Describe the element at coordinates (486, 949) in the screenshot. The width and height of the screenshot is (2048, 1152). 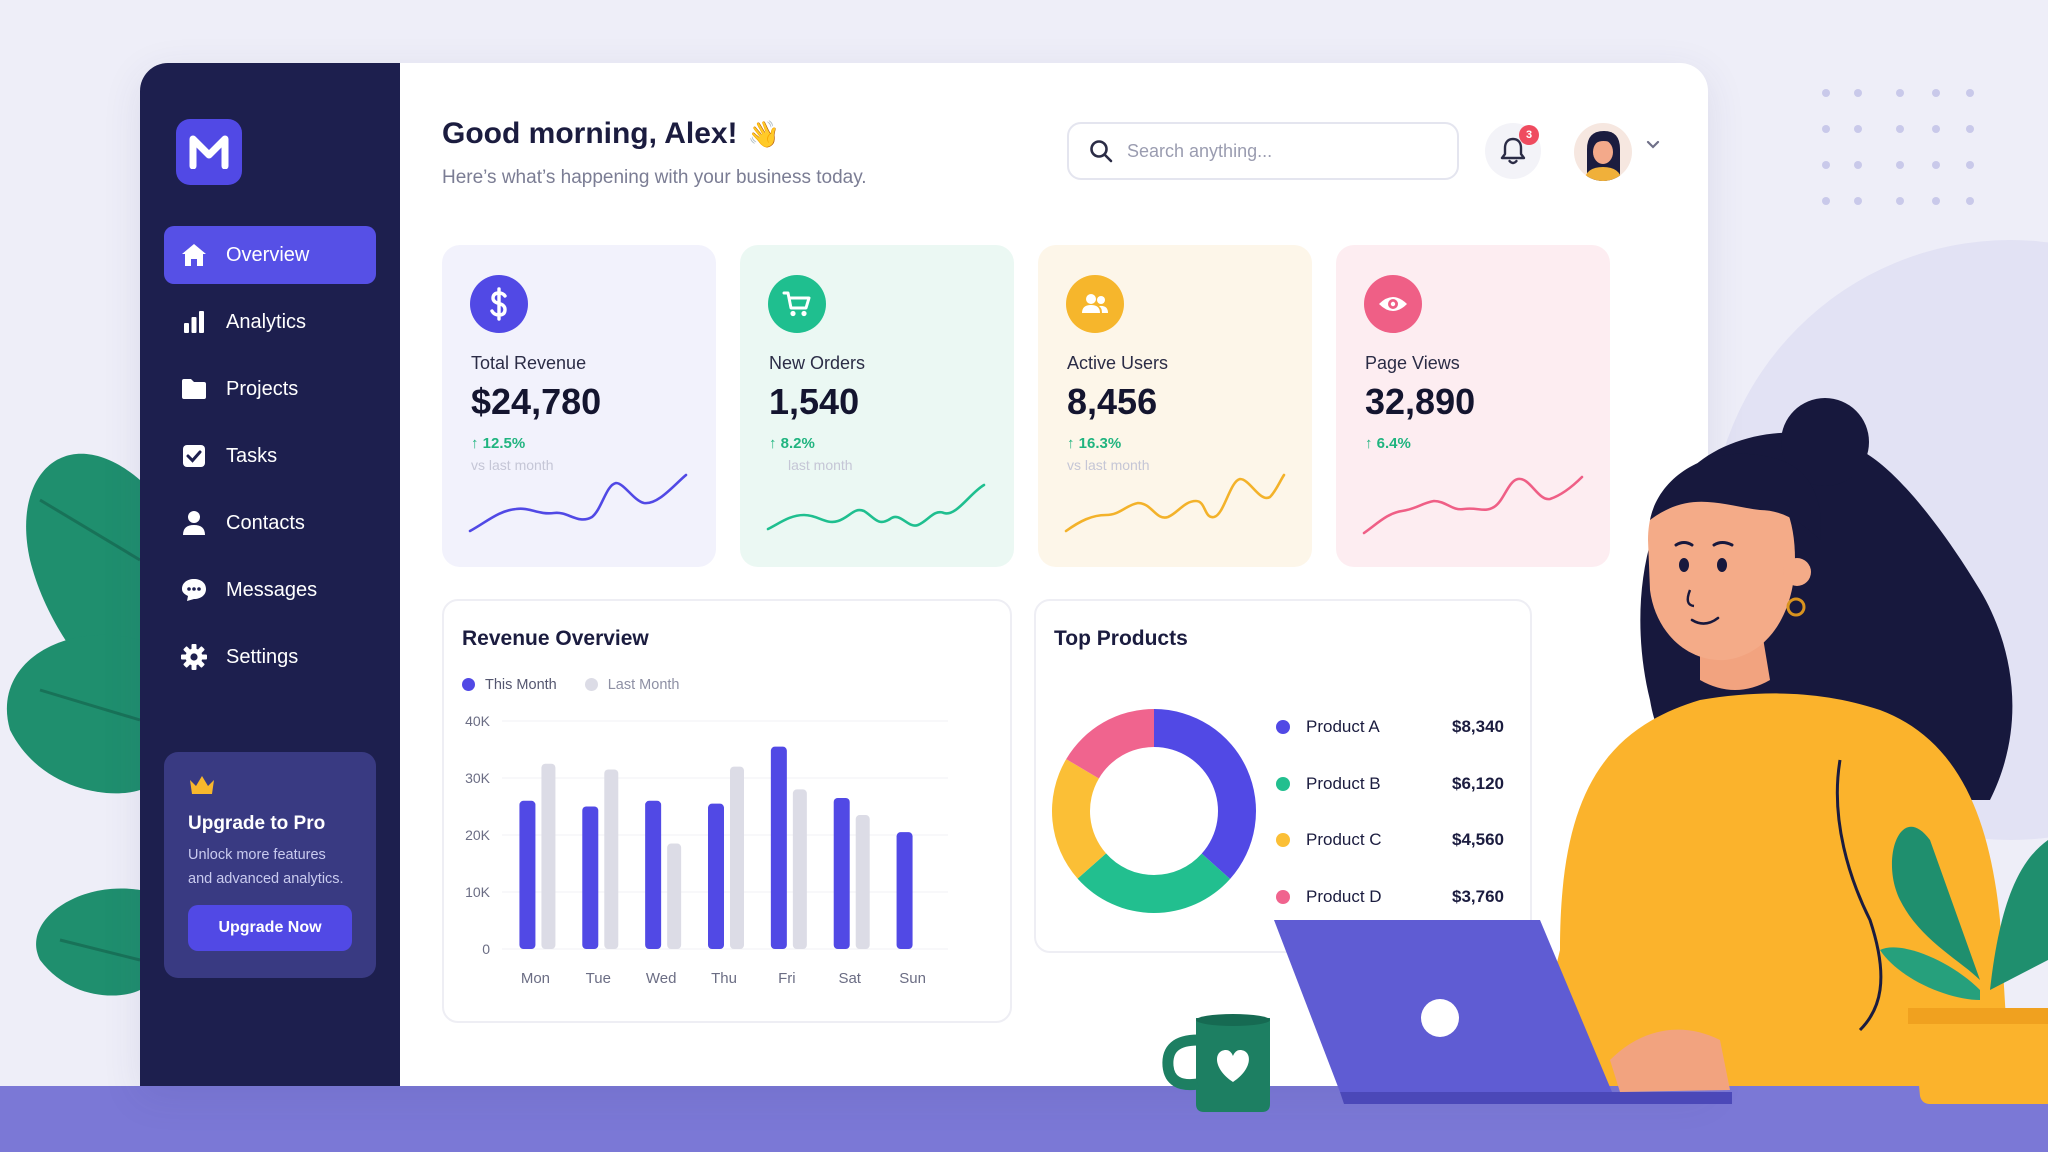
I see `y-tick-label: 0` at that location.